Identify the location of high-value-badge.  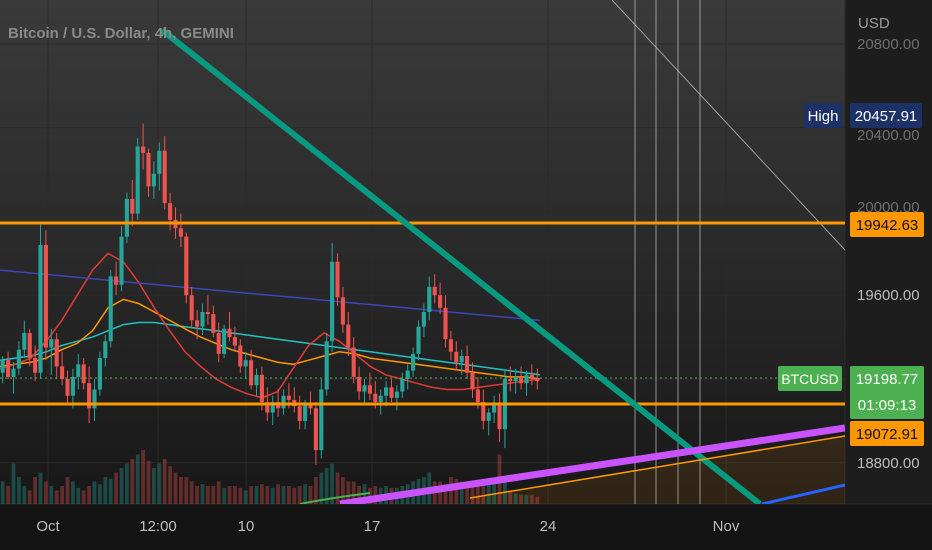
(886, 115).